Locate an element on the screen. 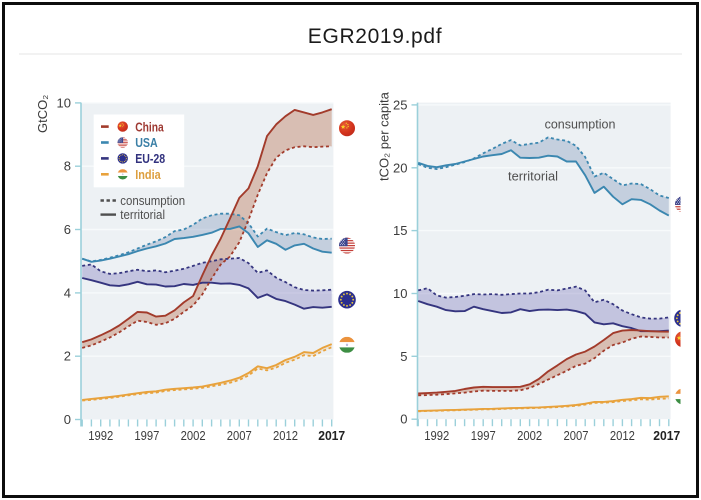 The image size is (701, 500). svg-text: 20 is located at coordinates (400, 167).